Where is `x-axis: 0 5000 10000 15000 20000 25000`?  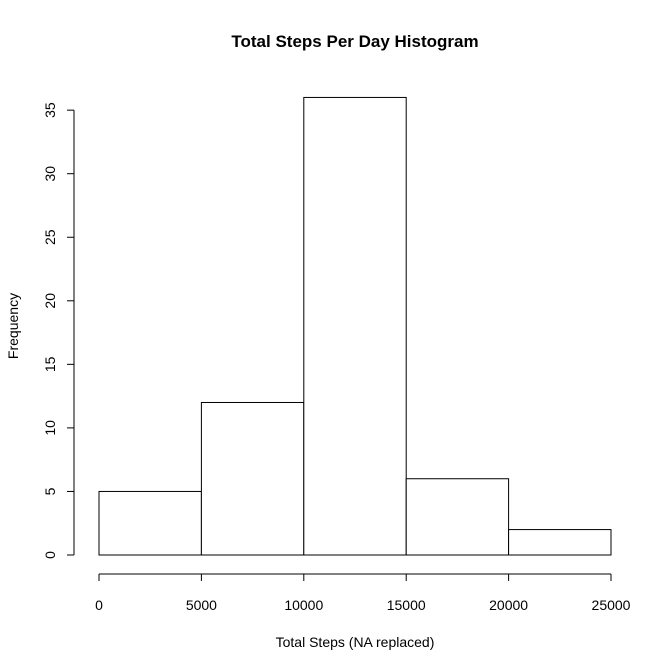 x-axis: 0 5000 10000 15000 20000 25000 is located at coordinates (363, 593).